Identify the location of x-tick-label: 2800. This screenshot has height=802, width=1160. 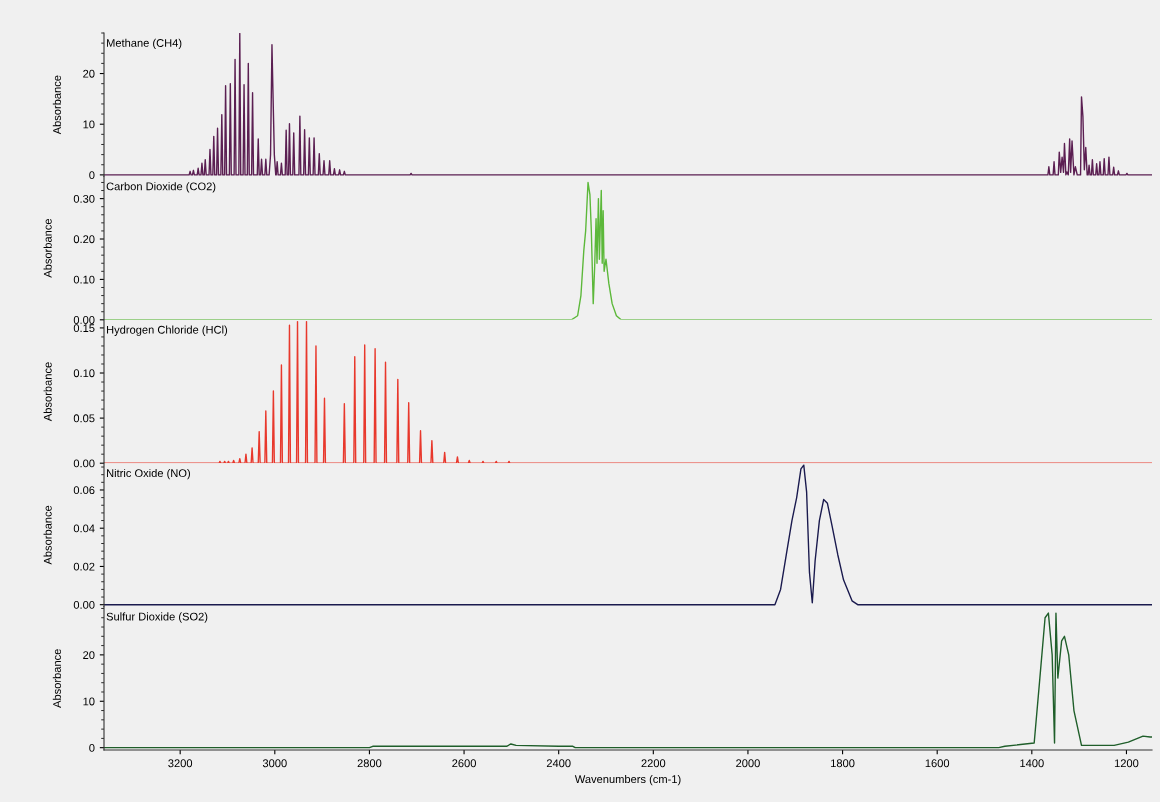
(369, 763).